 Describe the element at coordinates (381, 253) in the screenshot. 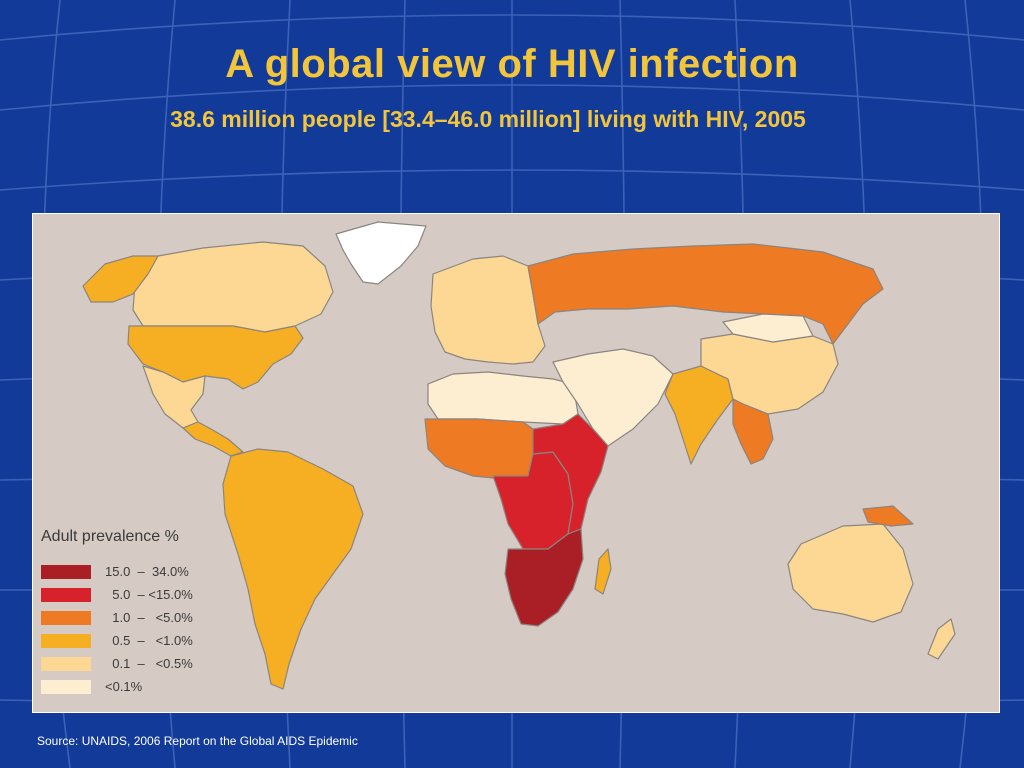

I see `region-greenland` at that location.